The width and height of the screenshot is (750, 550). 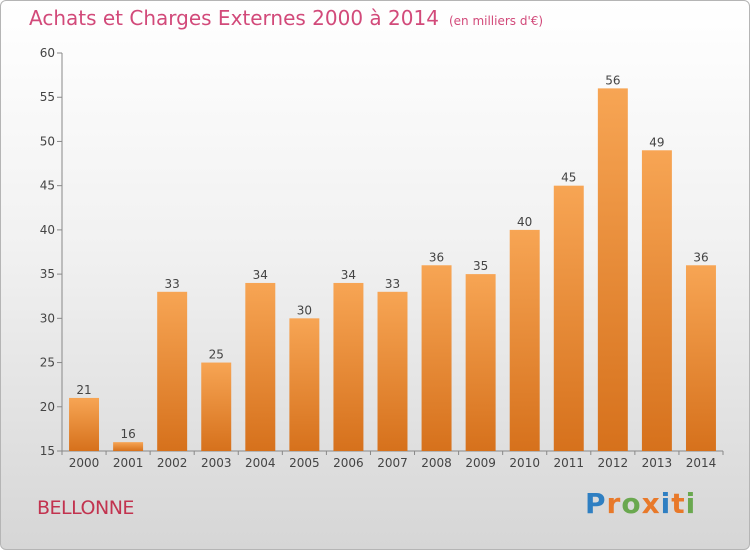 What do you see at coordinates (47, 186) in the screenshot?
I see `y-tick-label: 45` at bounding box center [47, 186].